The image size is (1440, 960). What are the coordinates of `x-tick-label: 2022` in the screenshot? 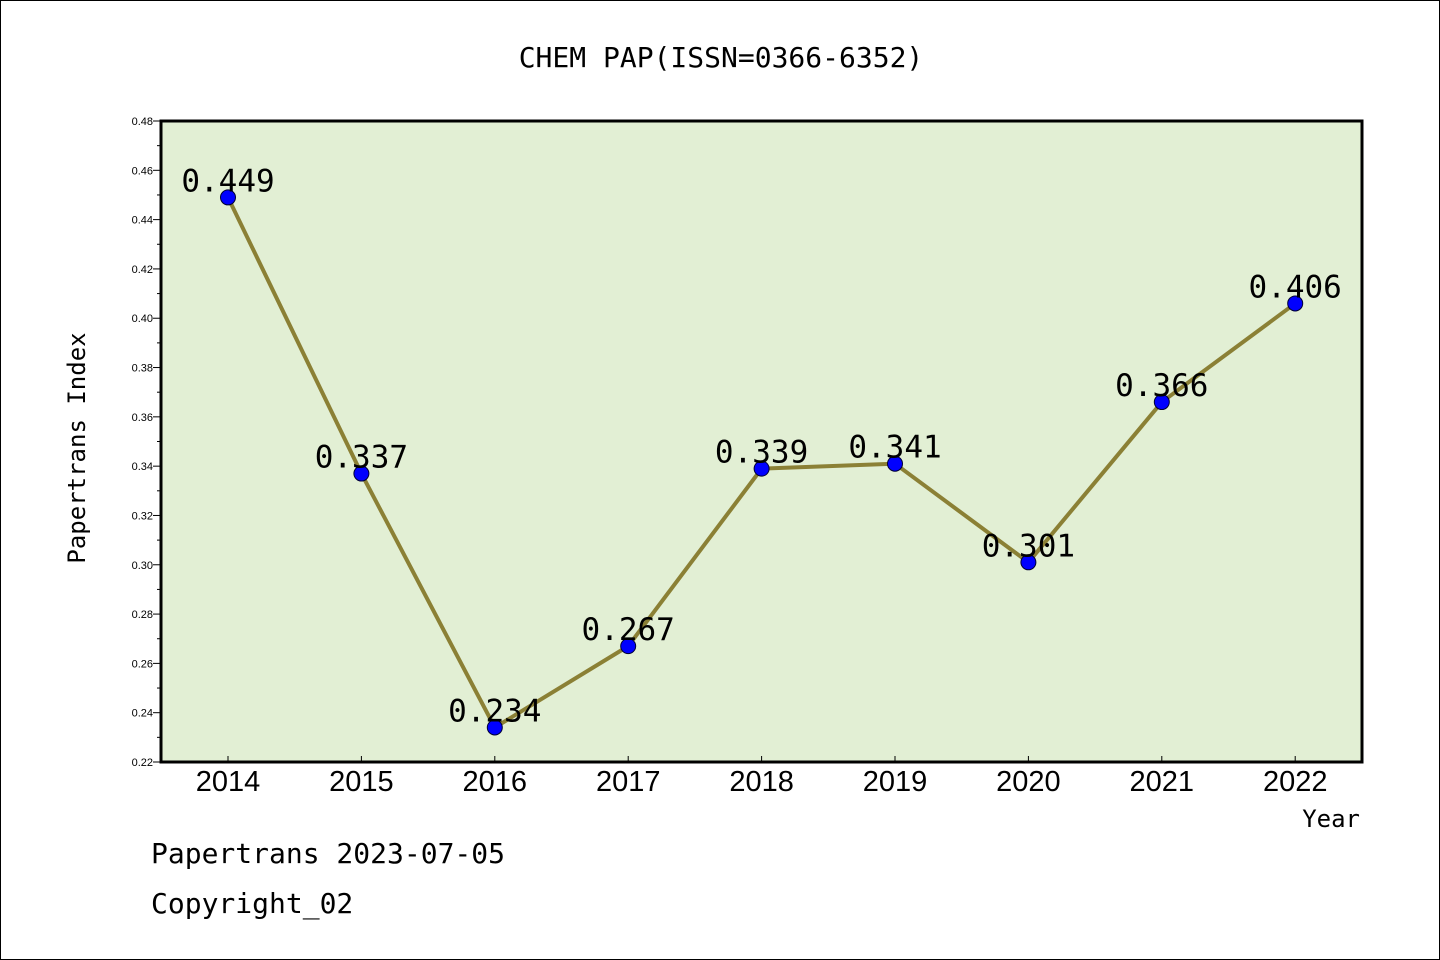 It's located at (1295, 782).